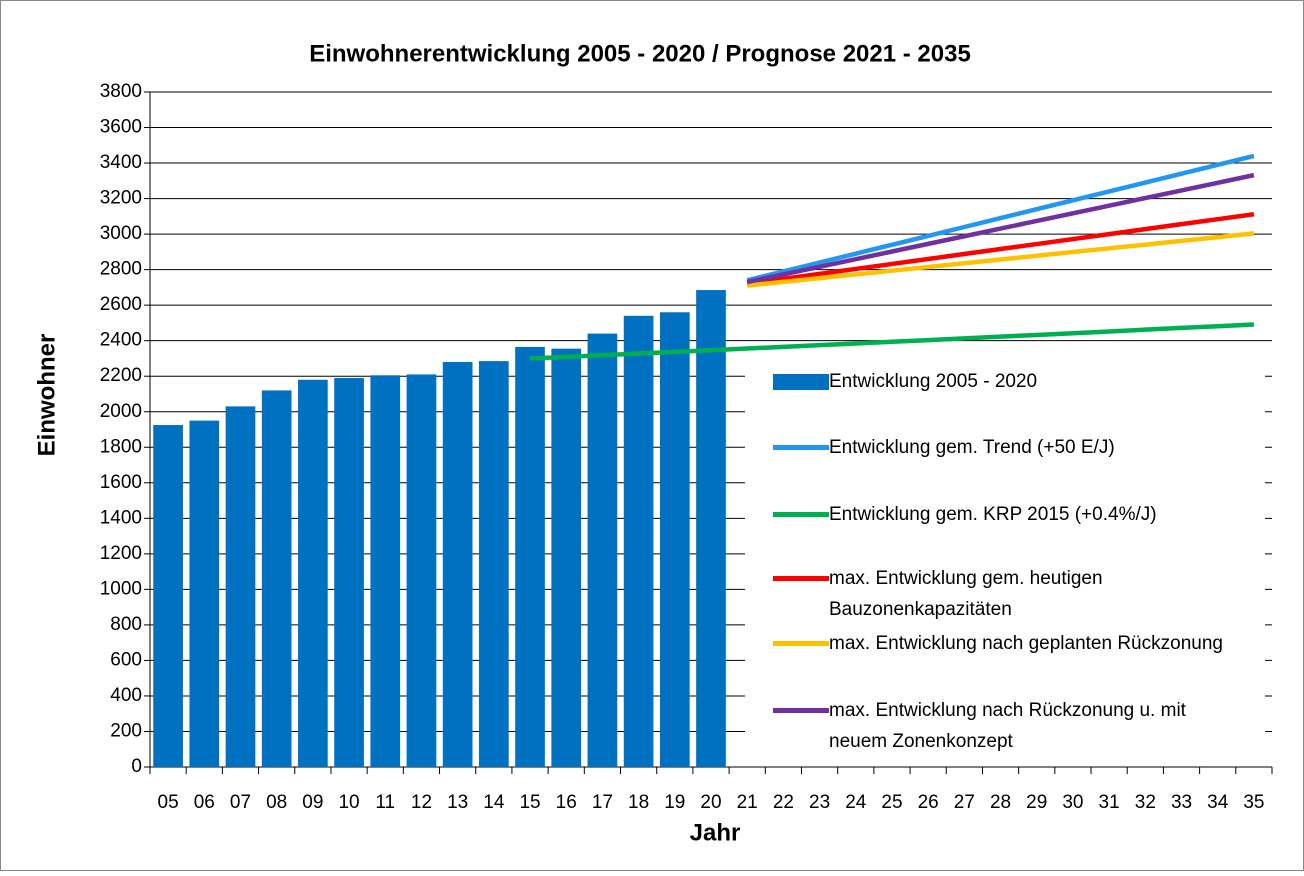 This screenshot has height=876, width=1304. What do you see at coordinates (747, 802) in the screenshot?
I see `x-tick-label: 21` at bounding box center [747, 802].